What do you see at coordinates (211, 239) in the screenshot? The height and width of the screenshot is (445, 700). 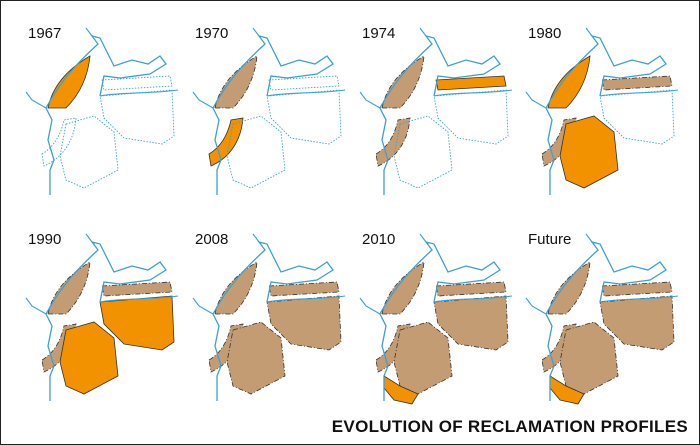 I see `panel-label: 2008` at bounding box center [211, 239].